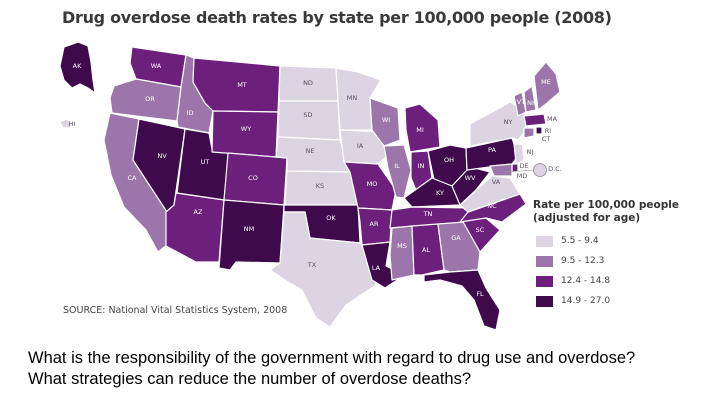 This screenshot has height=405, width=720. Describe the element at coordinates (428, 214) in the screenshot. I see `state-label-TN: TN` at that location.